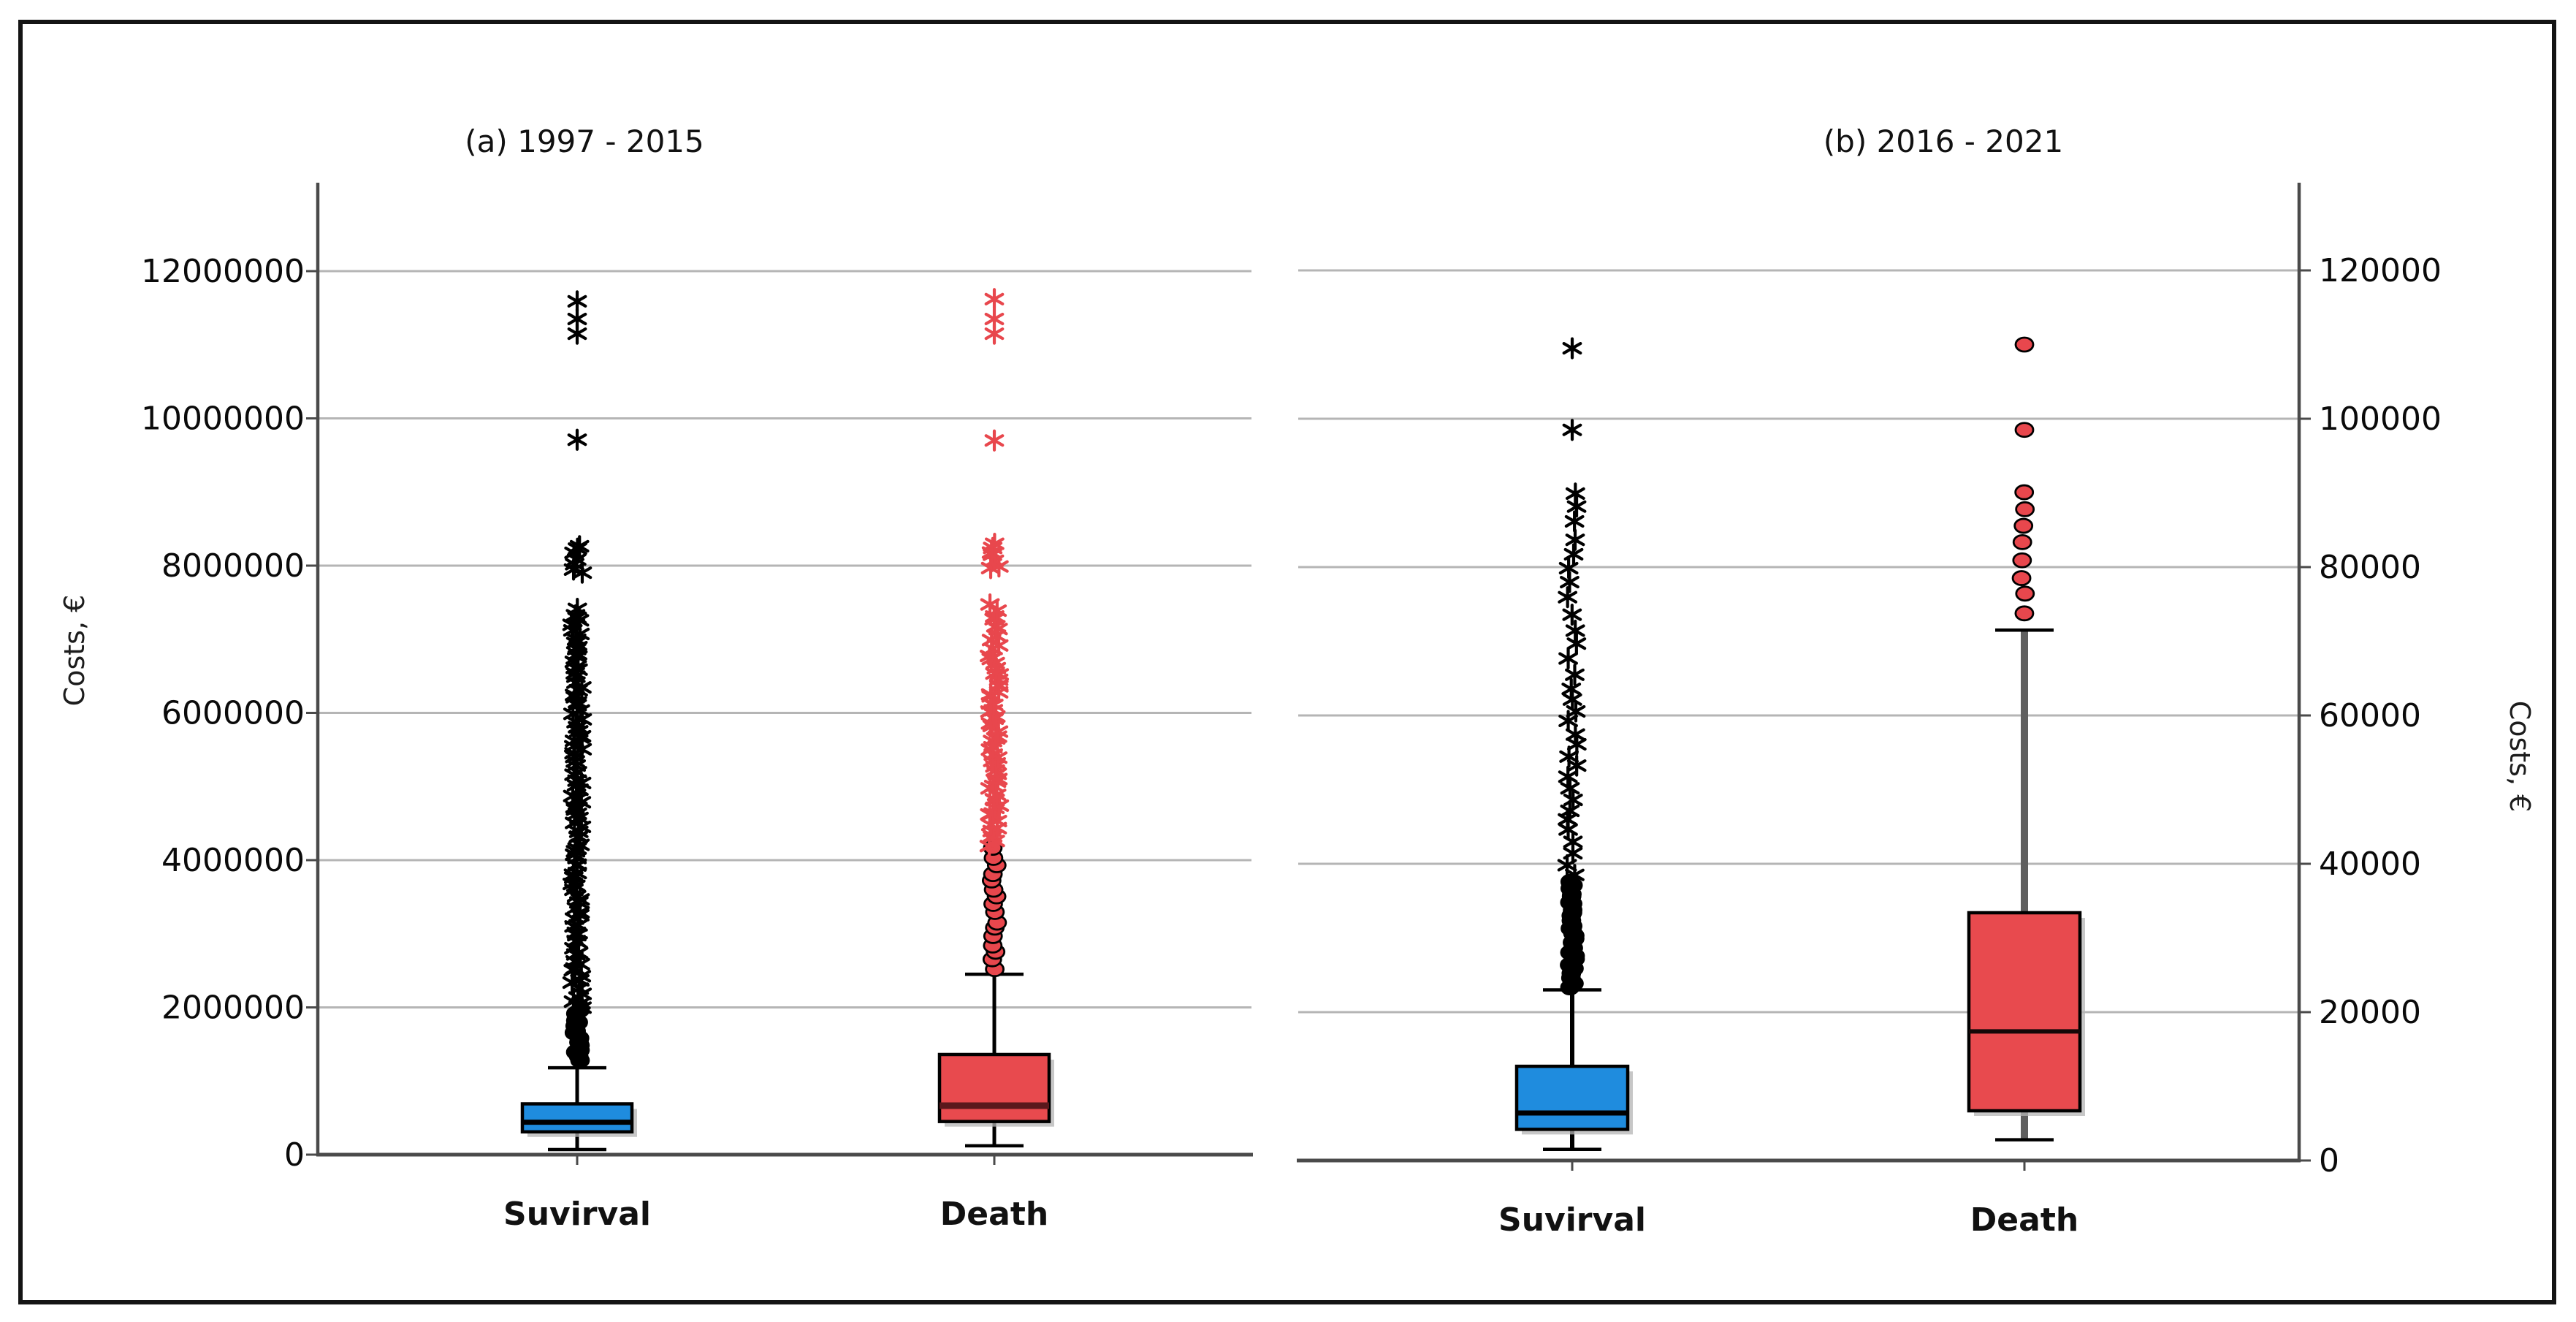 This screenshot has width=2576, height=1322. What do you see at coordinates (1572, 1220) in the screenshot?
I see `category-label-suvirval-b: Suvirval` at bounding box center [1572, 1220].